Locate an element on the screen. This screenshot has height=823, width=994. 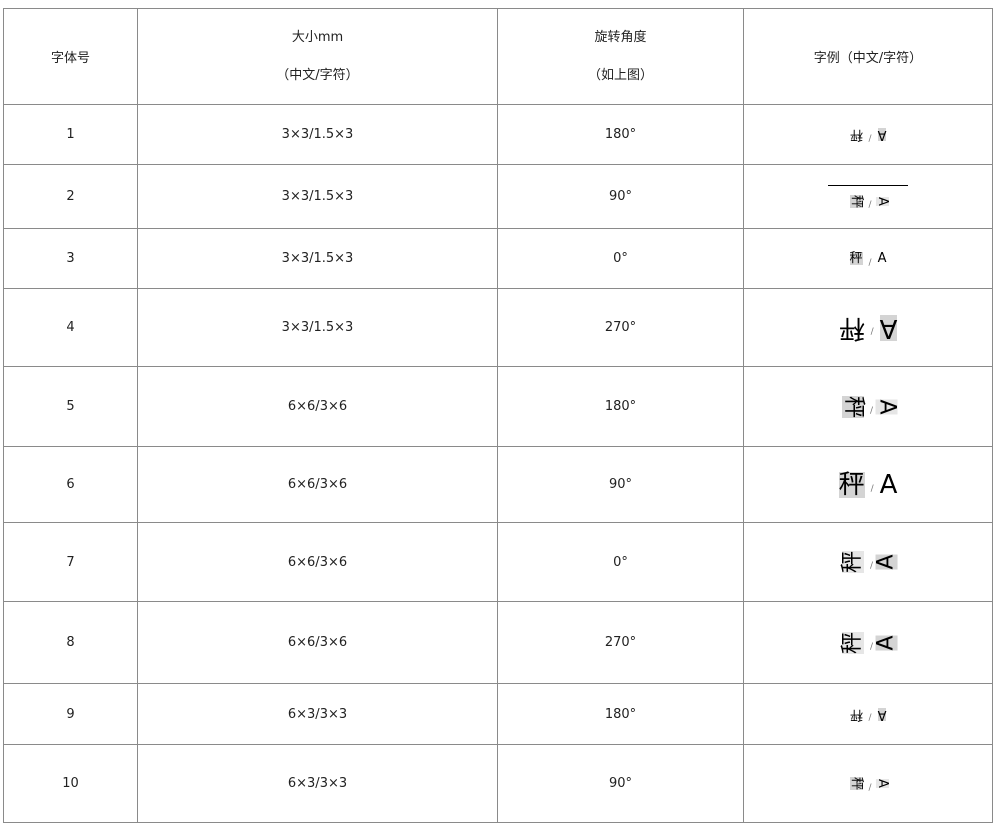
table-row: 6 6×6/3×6 90° 秤 / A is located at coordinates (498, 484).